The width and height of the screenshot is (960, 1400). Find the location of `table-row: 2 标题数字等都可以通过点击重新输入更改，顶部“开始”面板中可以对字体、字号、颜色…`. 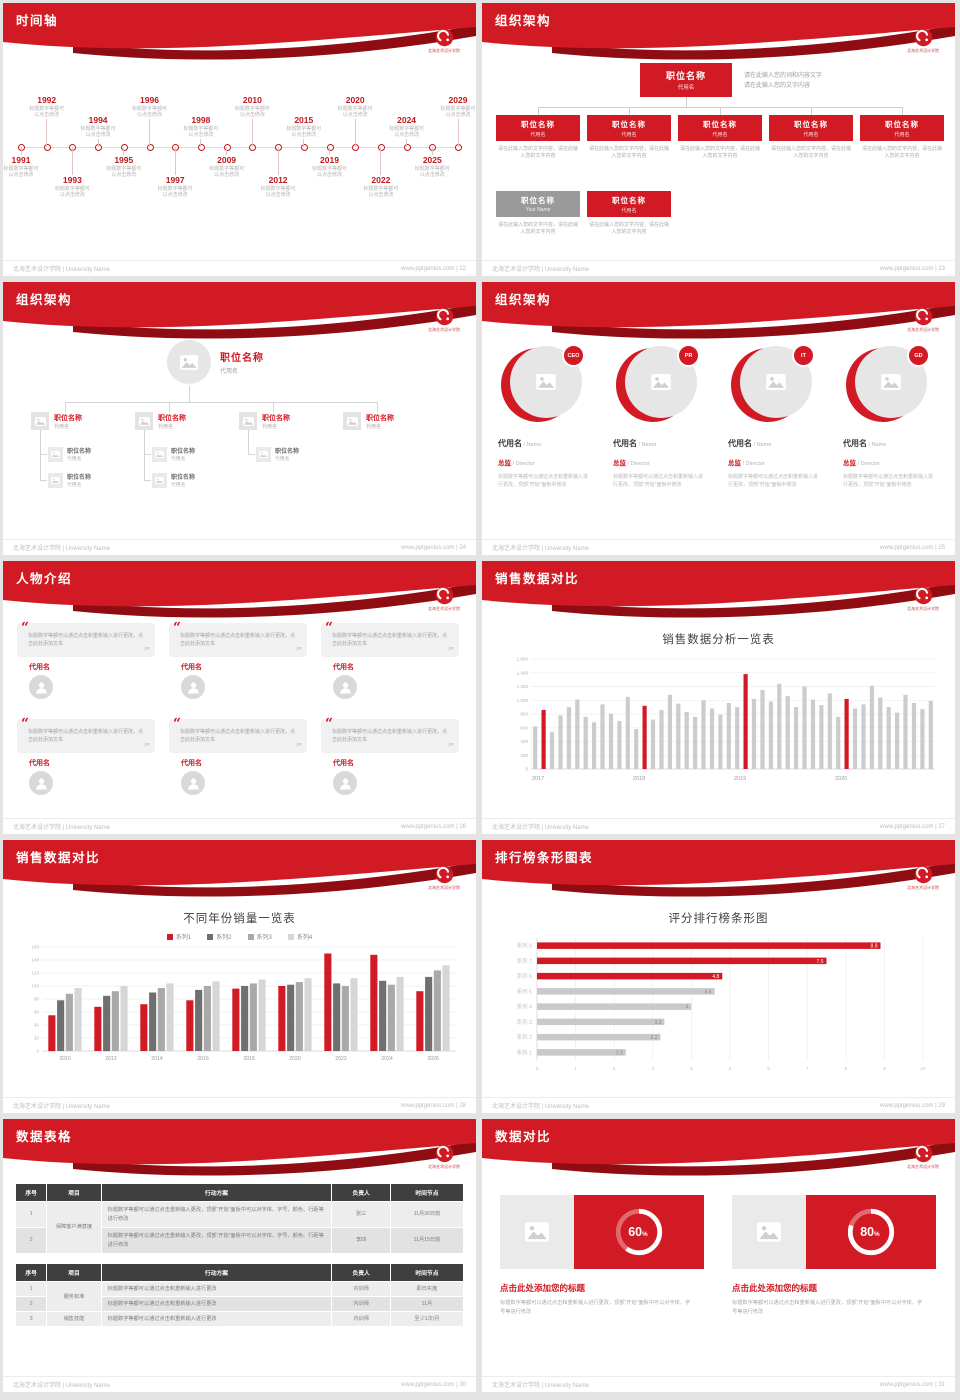

table-row: 2 标题数字等都可以通过点击重新输入更改，顶部“开始”面板中可以对字体、字号、颜色… is located at coordinates (239, 1240).